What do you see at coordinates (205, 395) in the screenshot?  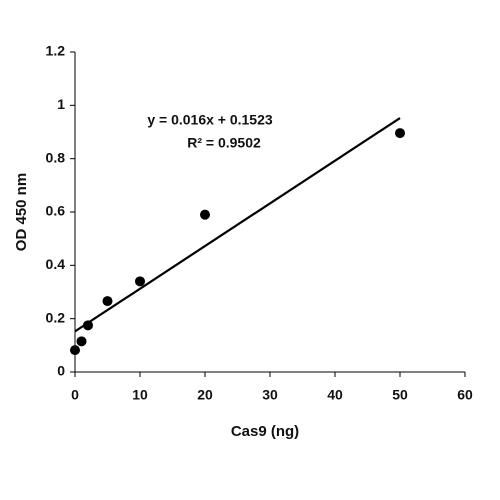 I see `x-tick-label: 20` at bounding box center [205, 395].